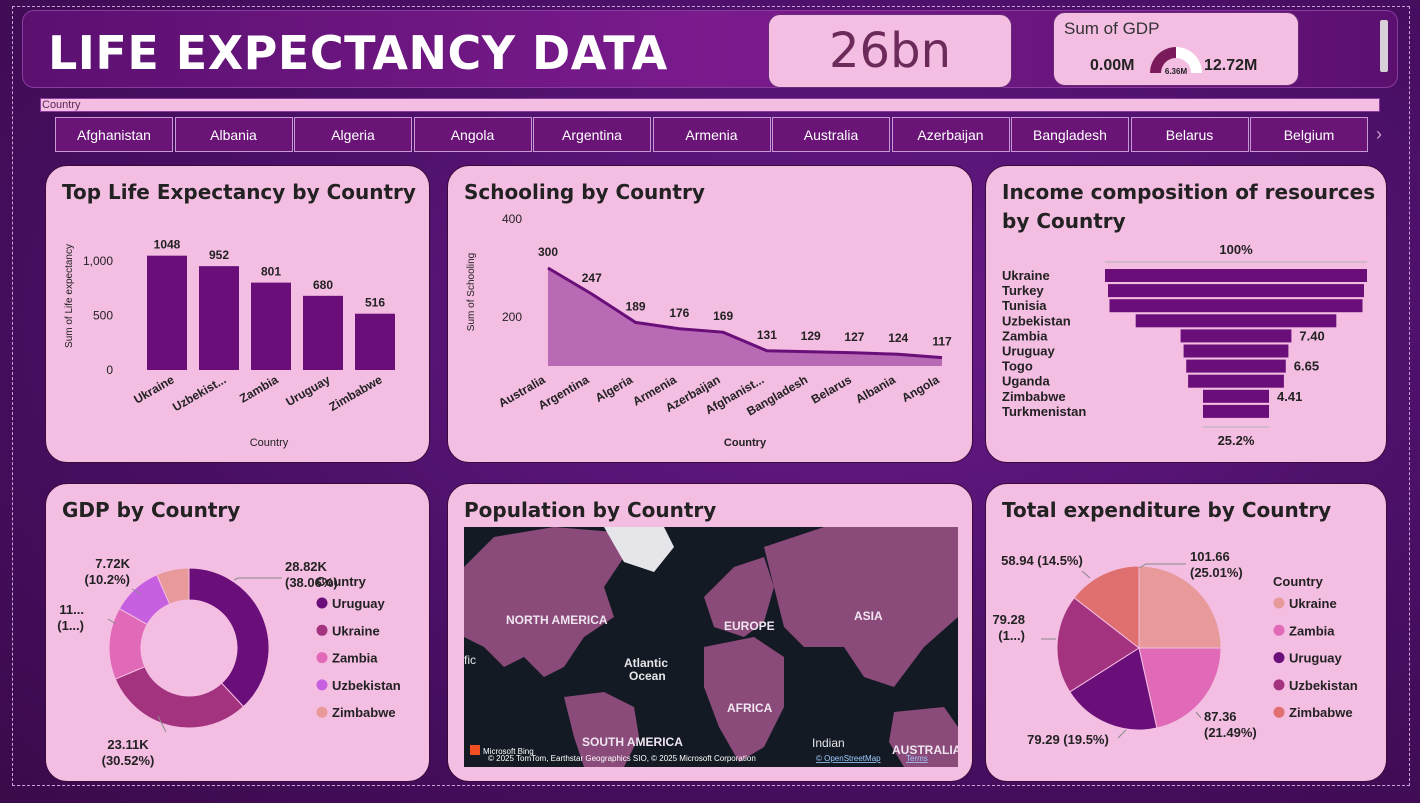 Image resolution: width=1420 pixels, height=803 pixels. I want to click on map-label: SOUTH AMERICA, so click(632, 742).